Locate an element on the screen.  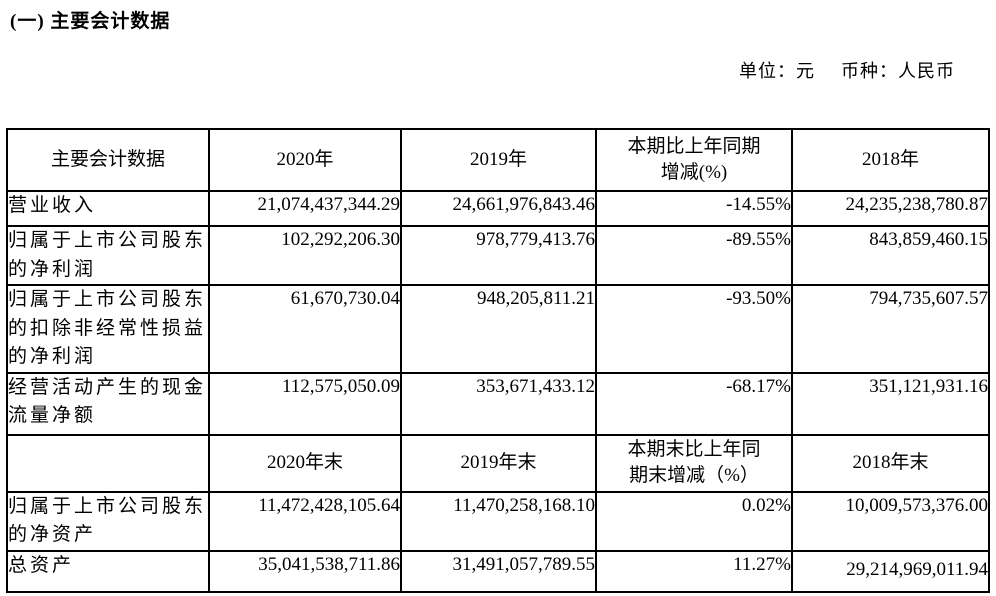
value-2020: 102,292,206.30 is located at coordinates (305, 255).